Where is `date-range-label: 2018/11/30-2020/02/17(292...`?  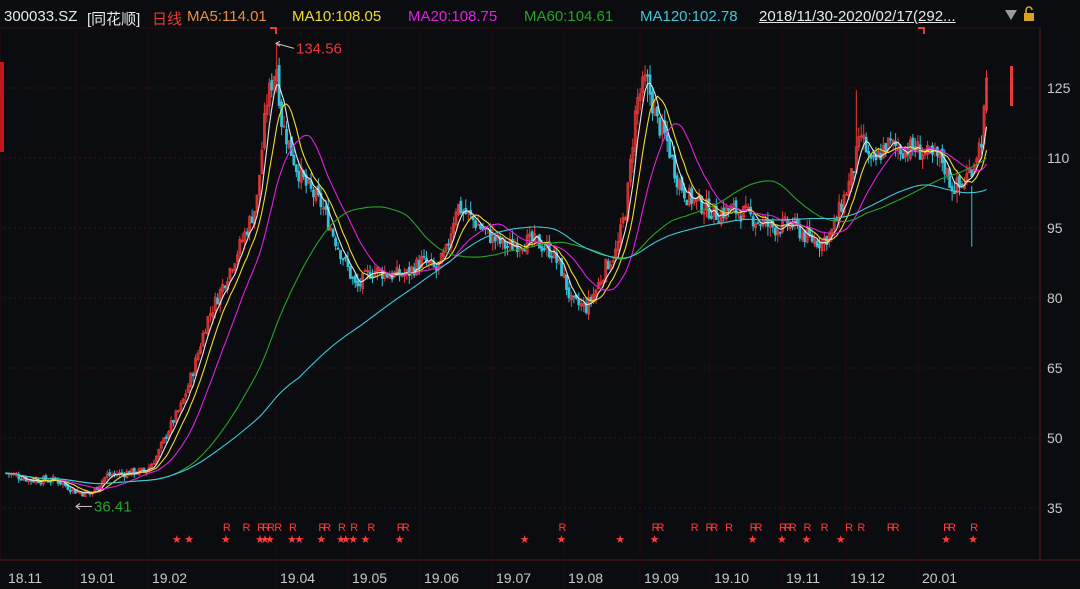 date-range-label: 2018/11/30-2020/02/17(292... is located at coordinates (857, 16).